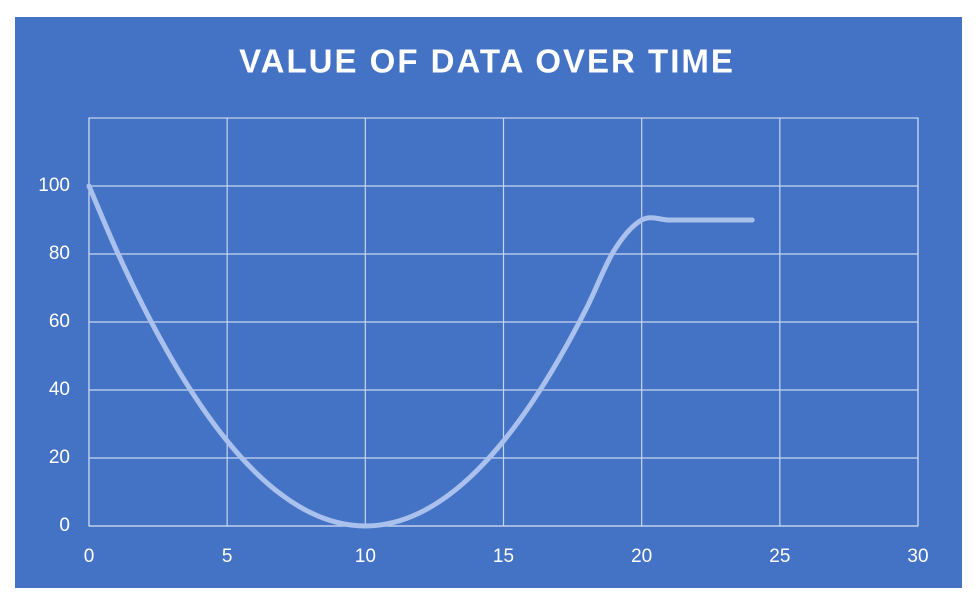 Image resolution: width=980 pixels, height=606 pixels. Describe the element at coordinates (641, 556) in the screenshot. I see `x-tick-label: 20` at that location.